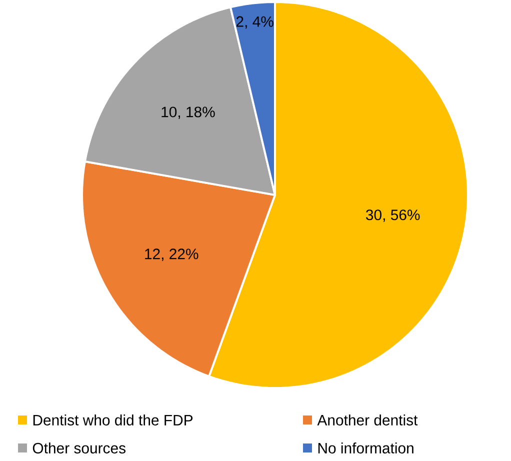 The width and height of the screenshot is (511, 461). What do you see at coordinates (79, 448) in the screenshot?
I see `legend-label: Other sources` at bounding box center [79, 448].